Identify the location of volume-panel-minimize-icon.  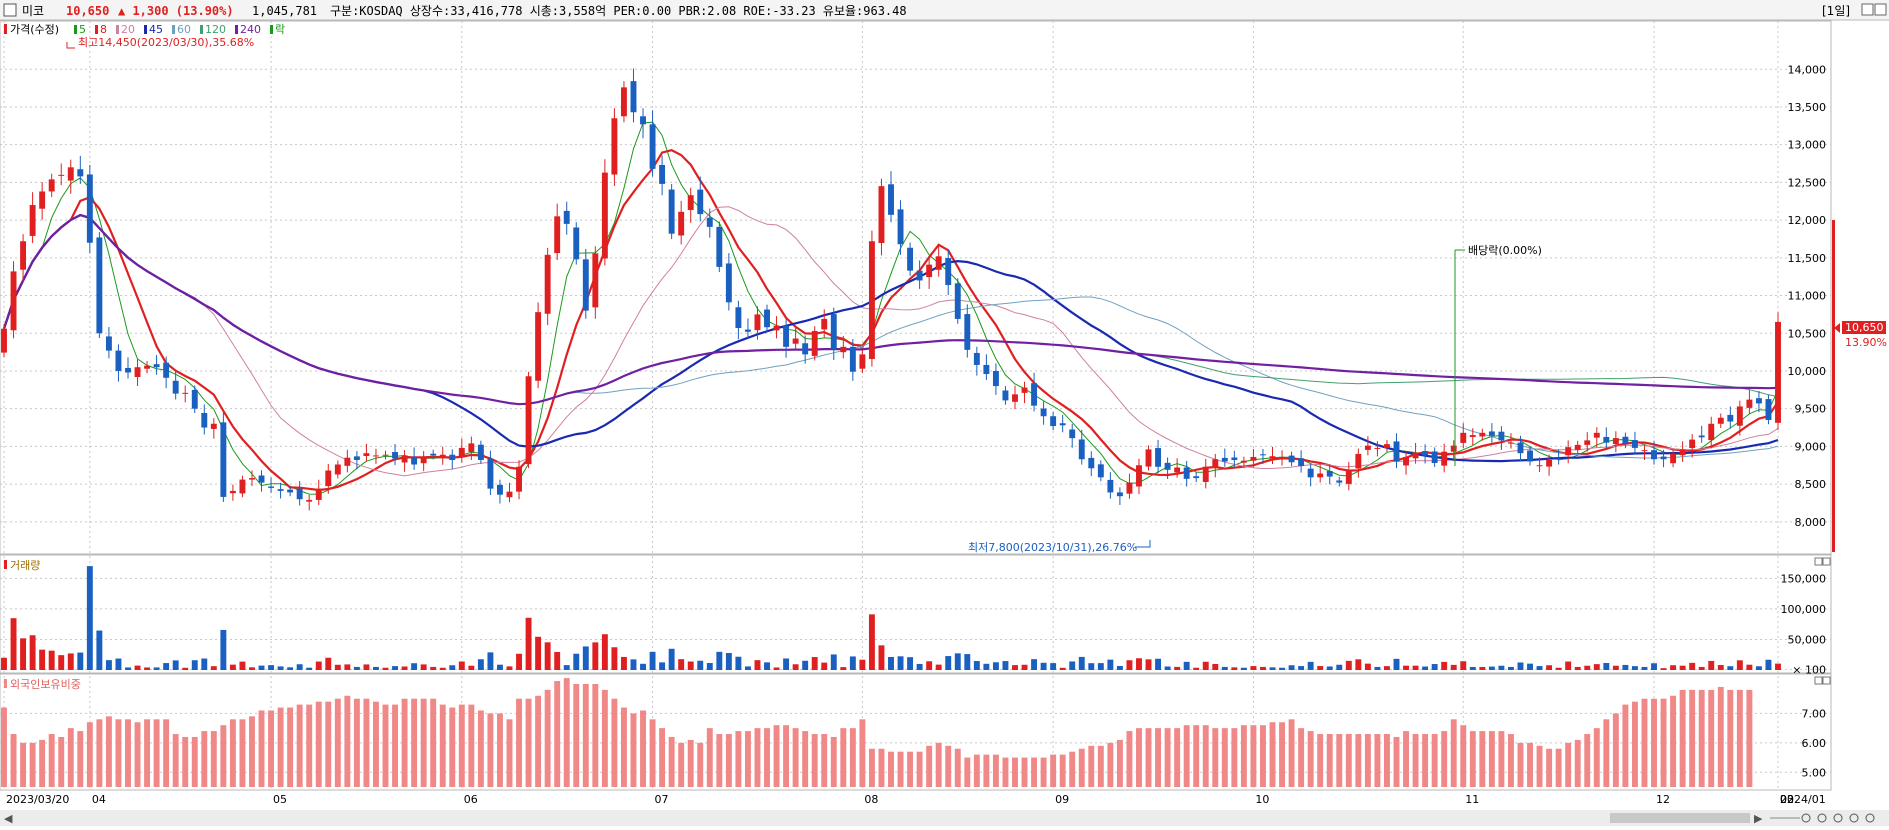
(1818, 561).